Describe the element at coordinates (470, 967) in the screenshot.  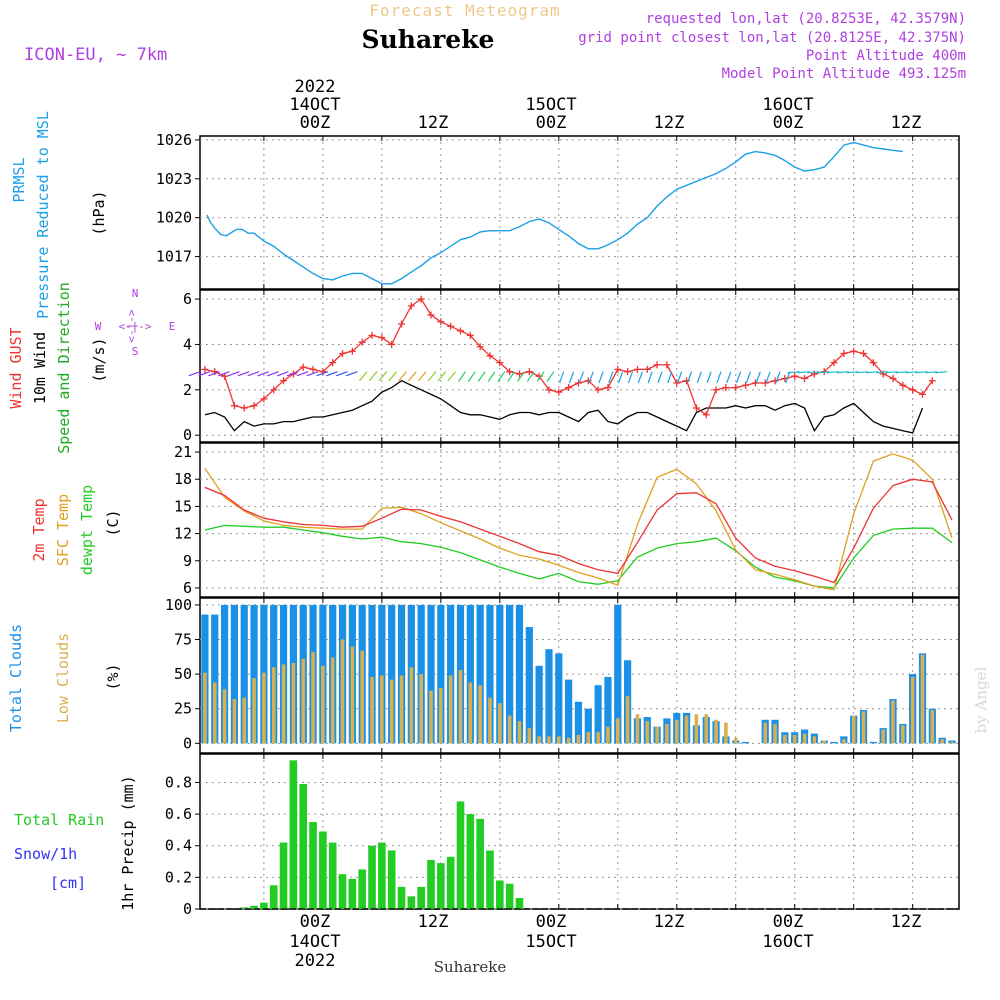
I see `footer-location: Suhareke` at that location.